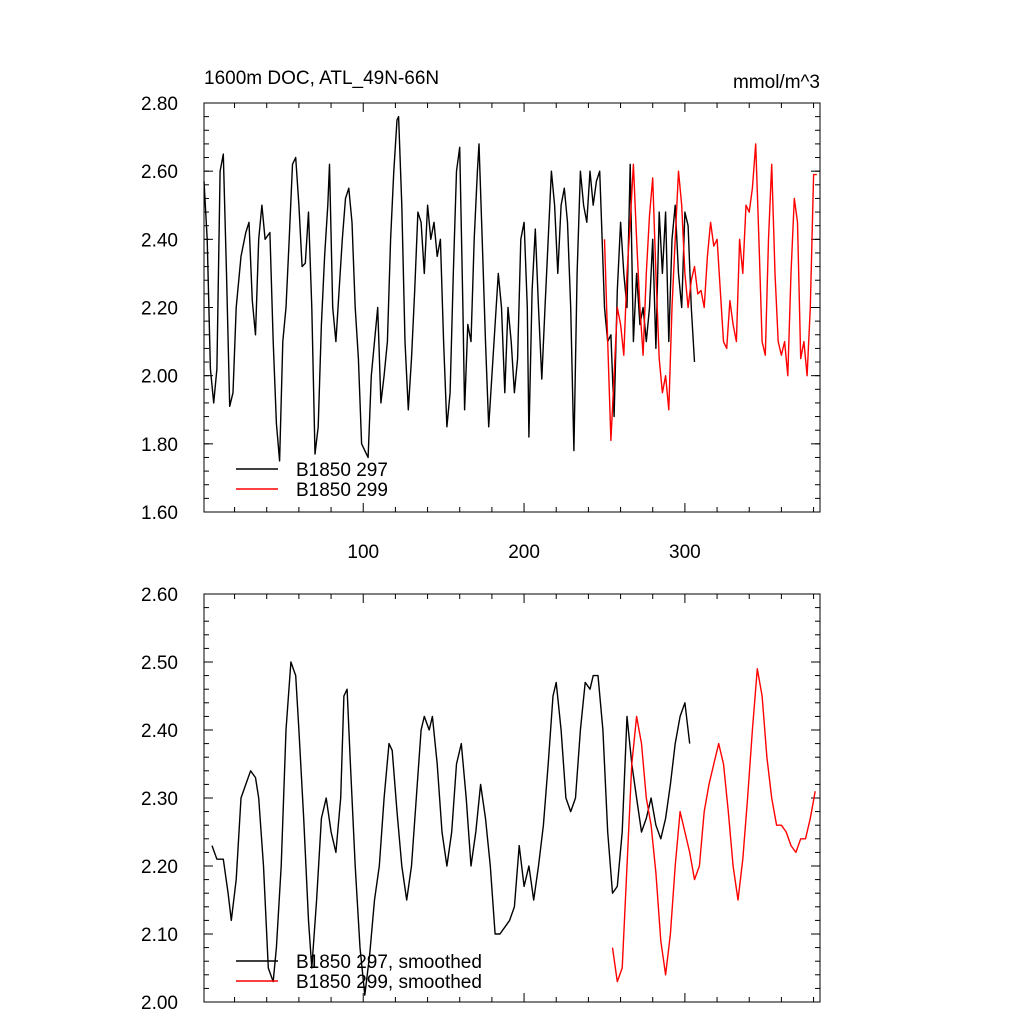 This screenshot has width=1024, height=1024. Describe the element at coordinates (342, 490) in the screenshot. I see `legend-label: B1850 299` at that location.